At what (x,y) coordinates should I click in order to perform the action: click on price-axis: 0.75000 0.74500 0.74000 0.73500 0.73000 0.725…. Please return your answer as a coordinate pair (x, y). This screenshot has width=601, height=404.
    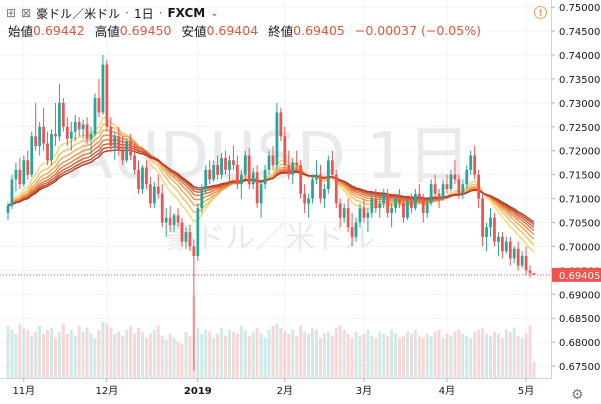
    Looking at the image, I should click on (576, 202).